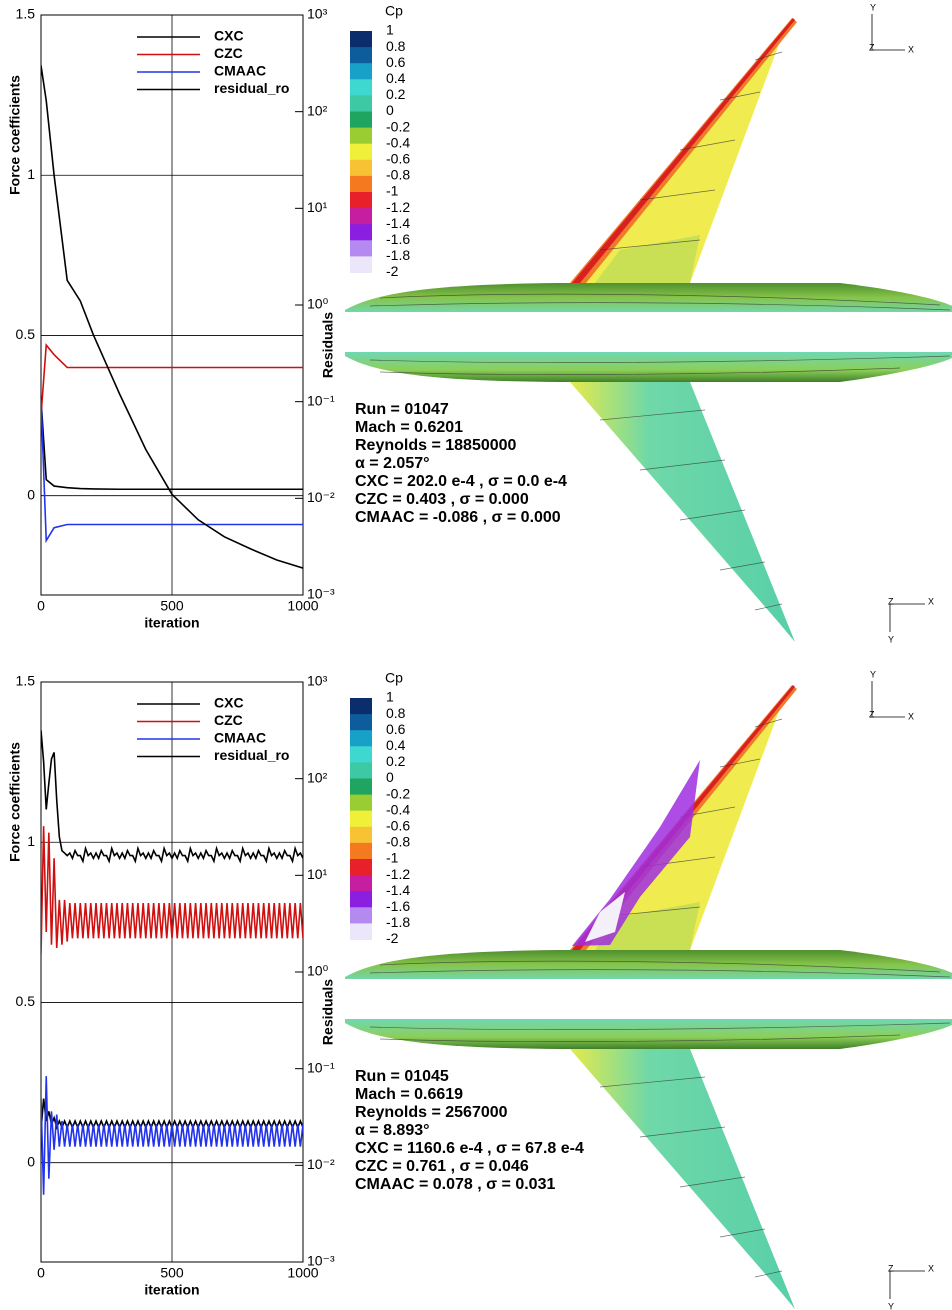  Describe the element at coordinates (31, 174) in the screenshot. I see `y-tick-label: 1` at that location.